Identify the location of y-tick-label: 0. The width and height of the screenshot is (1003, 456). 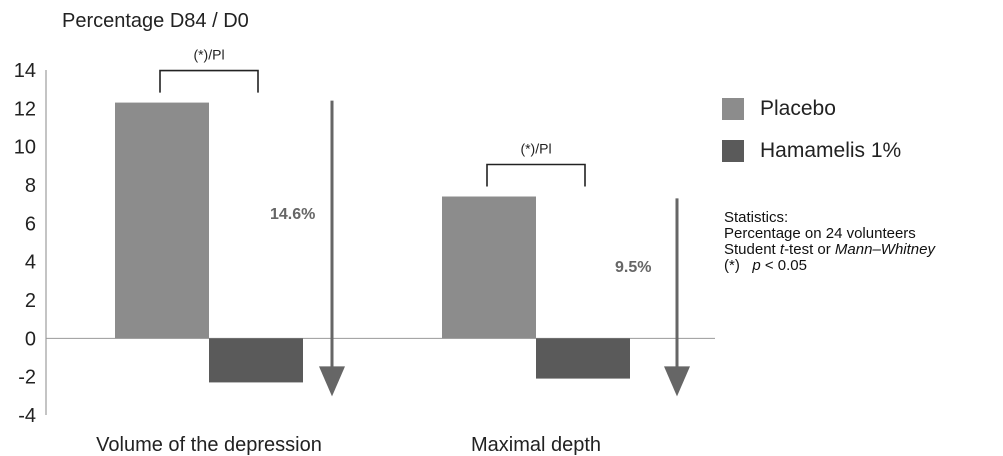
(30, 339).